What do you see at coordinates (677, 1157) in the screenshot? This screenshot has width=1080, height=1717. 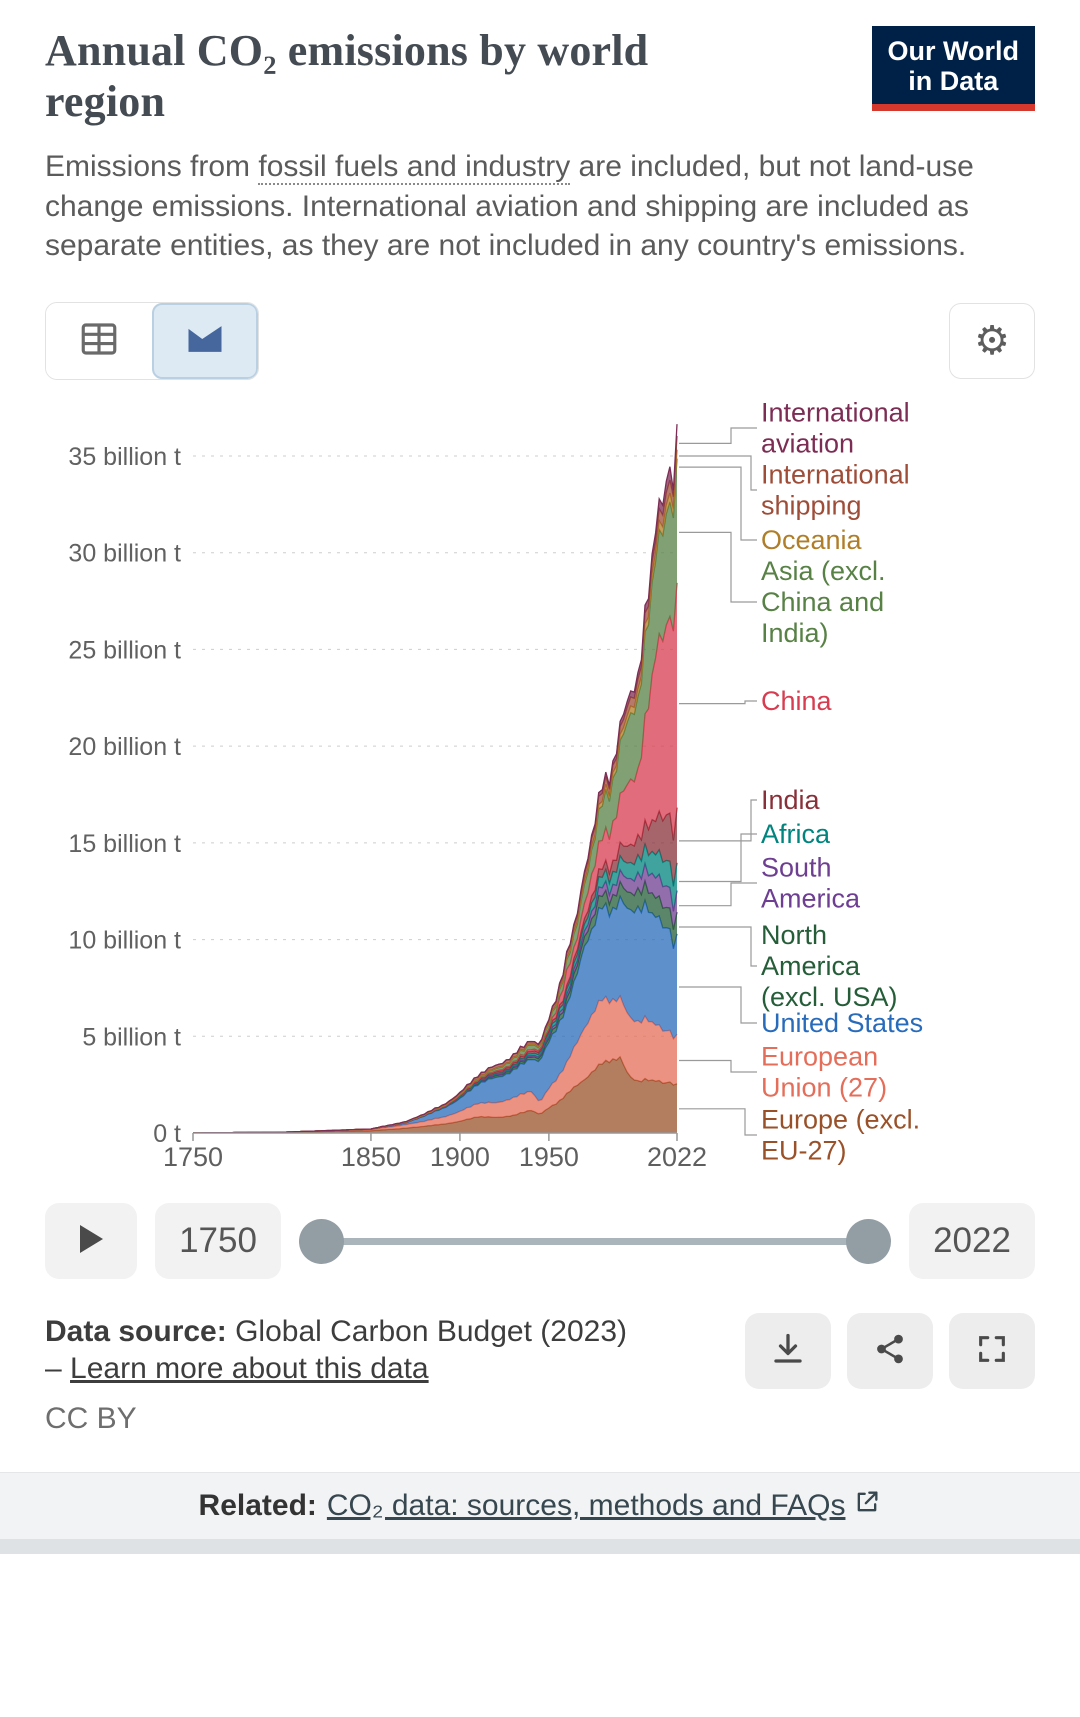 I see `x-axis-label: 2022` at bounding box center [677, 1157].